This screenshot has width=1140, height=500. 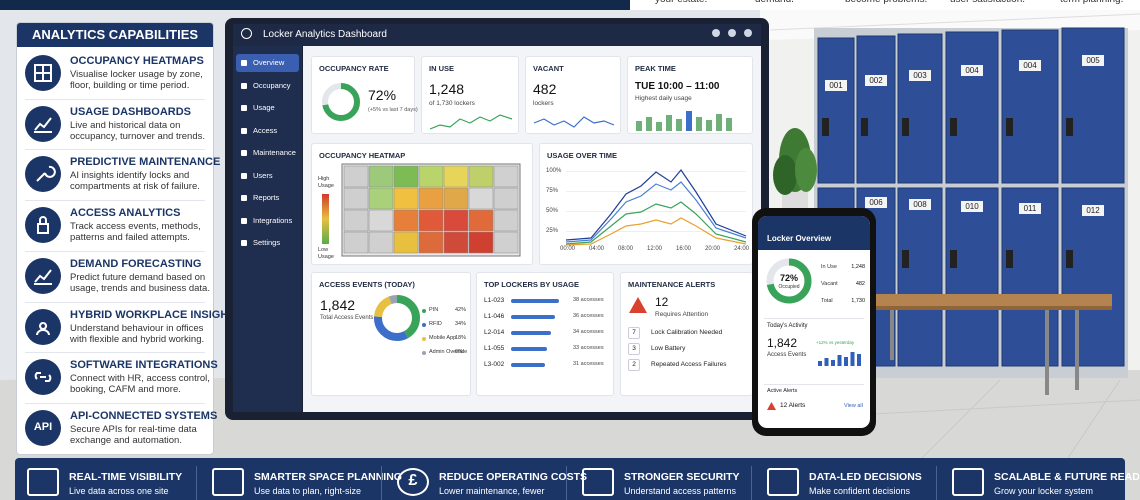 I want to click on nav-item: Settings, so click(x=267, y=243).